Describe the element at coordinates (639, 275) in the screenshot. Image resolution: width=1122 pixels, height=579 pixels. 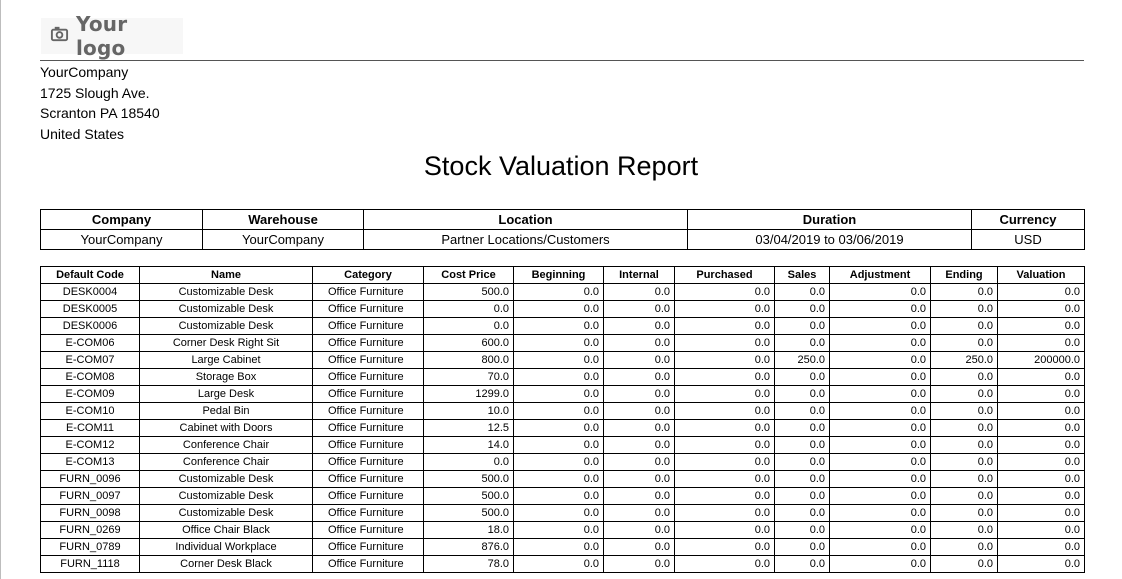
I see `col-internal: Internal` at that location.